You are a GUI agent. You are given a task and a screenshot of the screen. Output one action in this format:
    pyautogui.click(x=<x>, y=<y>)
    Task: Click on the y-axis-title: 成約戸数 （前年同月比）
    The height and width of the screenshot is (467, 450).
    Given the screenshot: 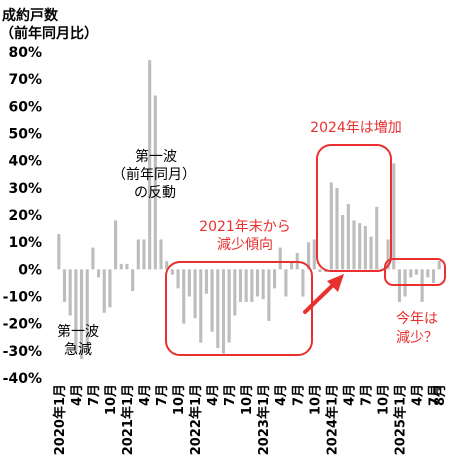 What is the action you would take?
    pyautogui.click(x=49, y=24)
    